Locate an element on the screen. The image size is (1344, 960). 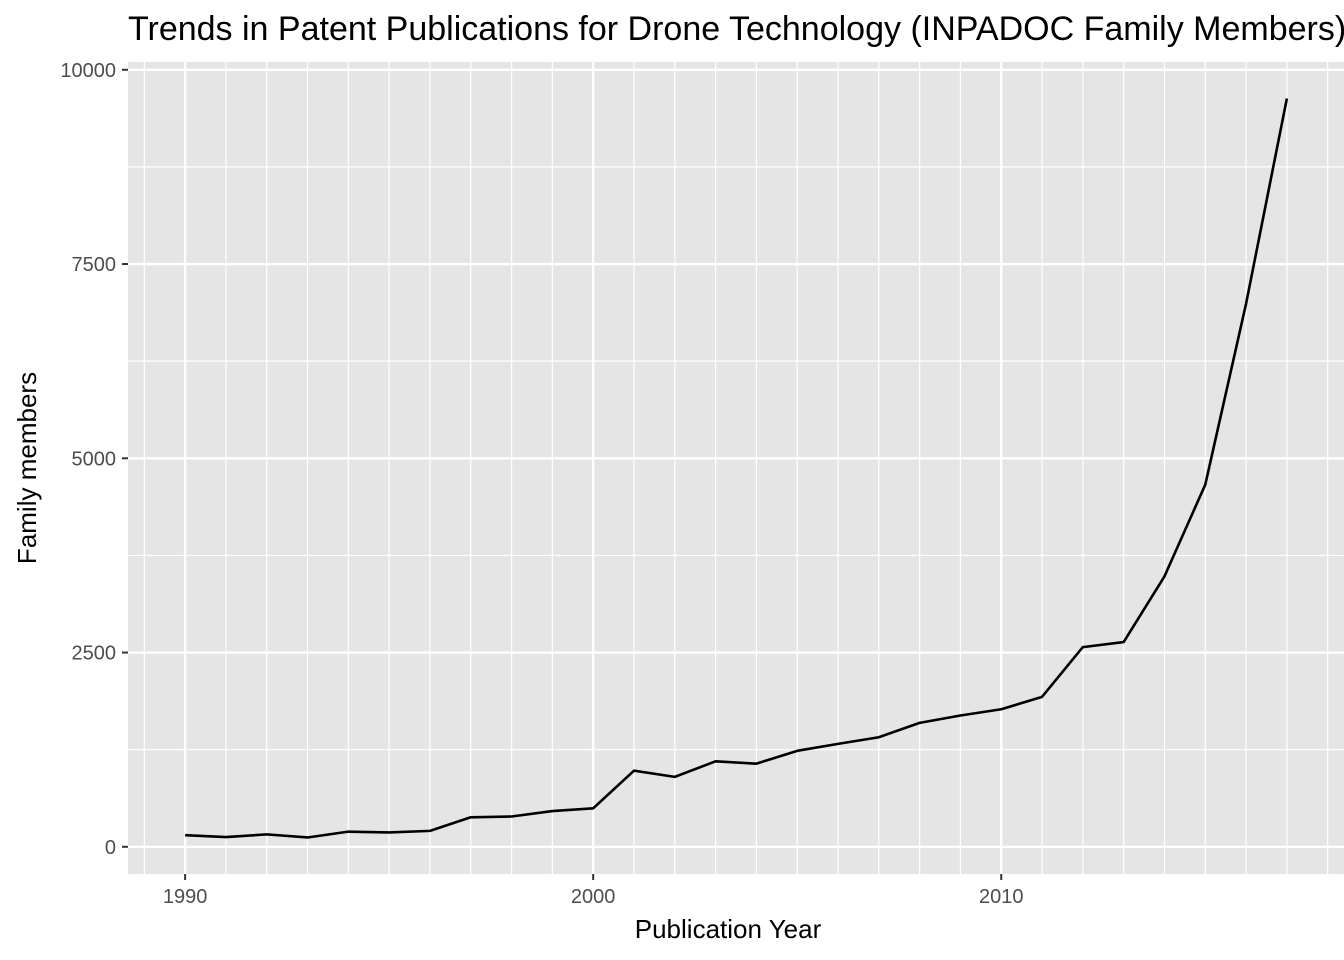
y-tick-label: 10000 is located at coordinates (88, 71).